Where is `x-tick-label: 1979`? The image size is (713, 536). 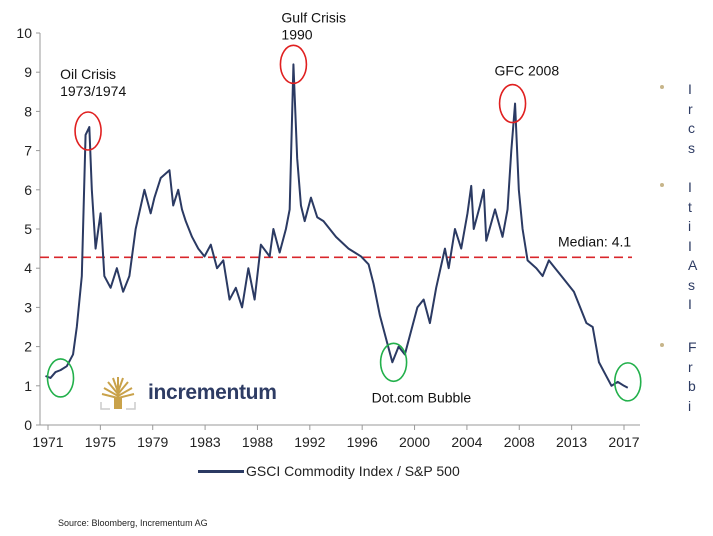 x-tick-label: 1979 is located at coordinates (152, 442).